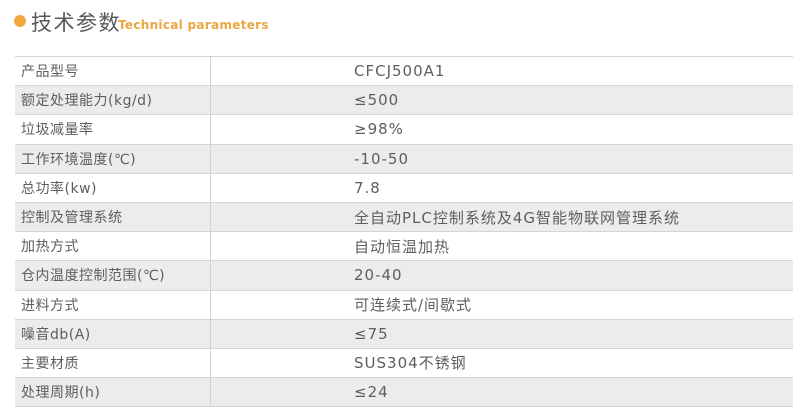 The height and width of the screenshot is (414, 800). What do you see at coordinates (400, 71) in the screenshot?
I see `param-value: CFCJ500A1` at bounding box center [400, 71].